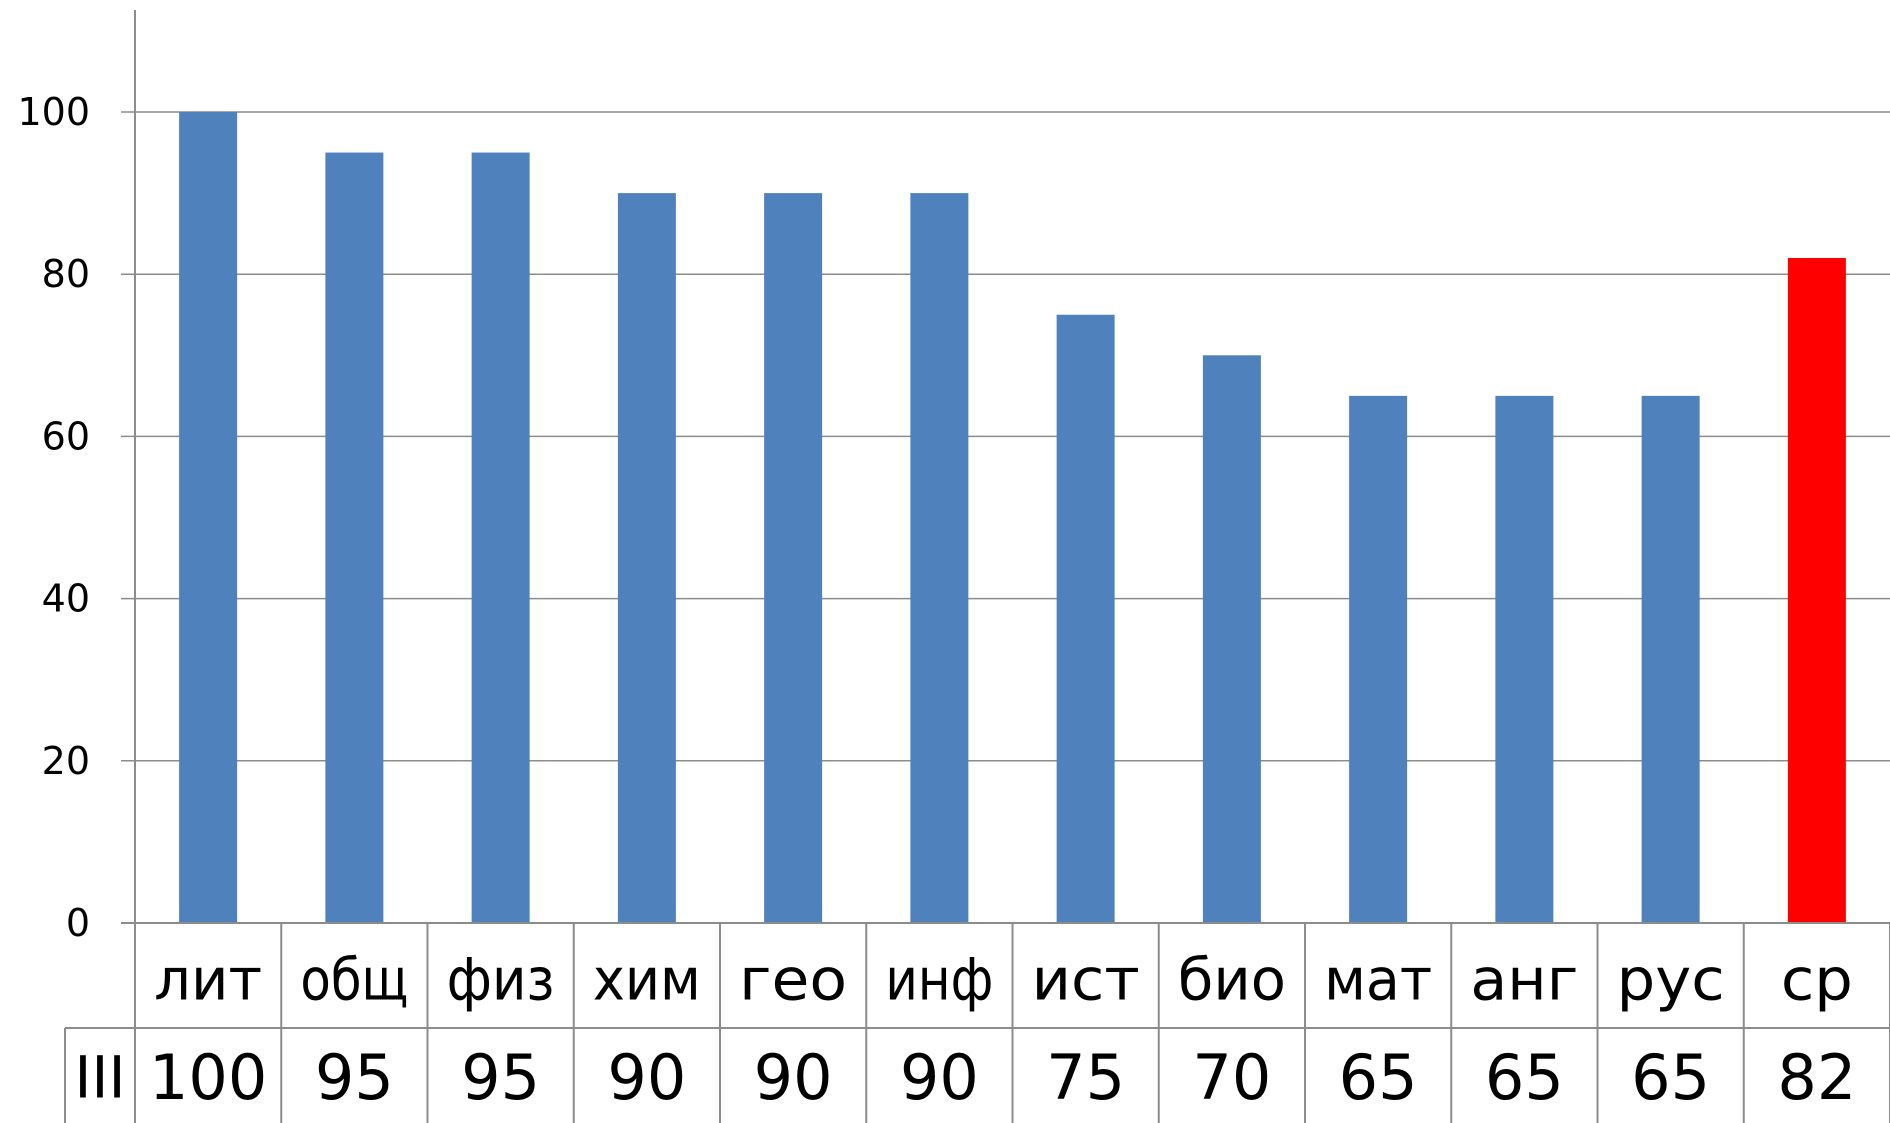 The width and height of the screenshot is (1890, 1123). I want to click on category-label: хим, so click(647, 980).